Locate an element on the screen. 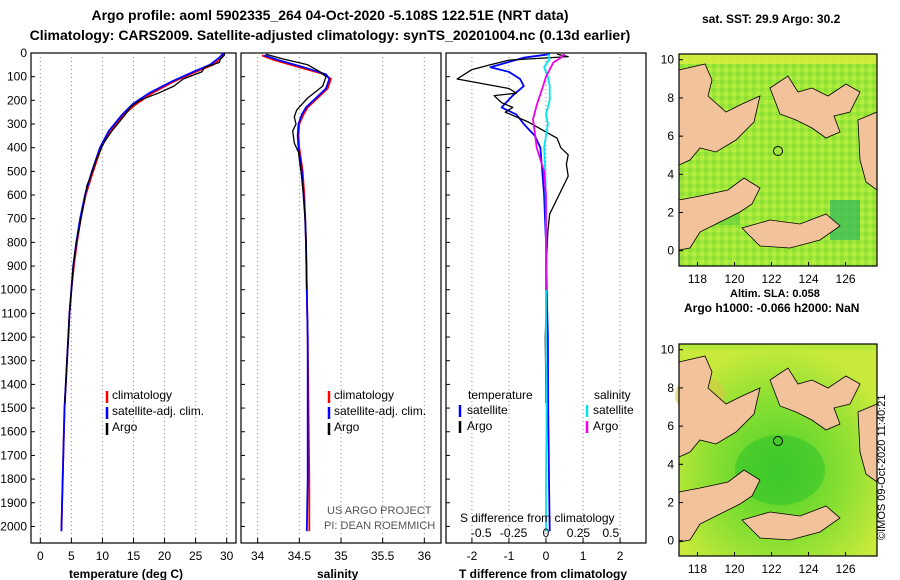  temp-legend-climatology: climatology is located at coordinates (142, 395).